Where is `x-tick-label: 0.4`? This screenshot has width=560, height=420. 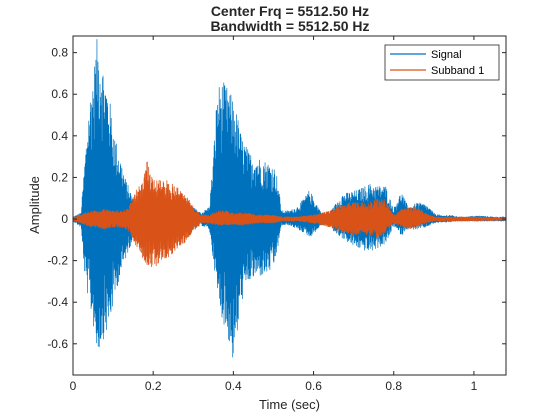 x-tick-label: 0.4 is located at coordinates (233, 386).